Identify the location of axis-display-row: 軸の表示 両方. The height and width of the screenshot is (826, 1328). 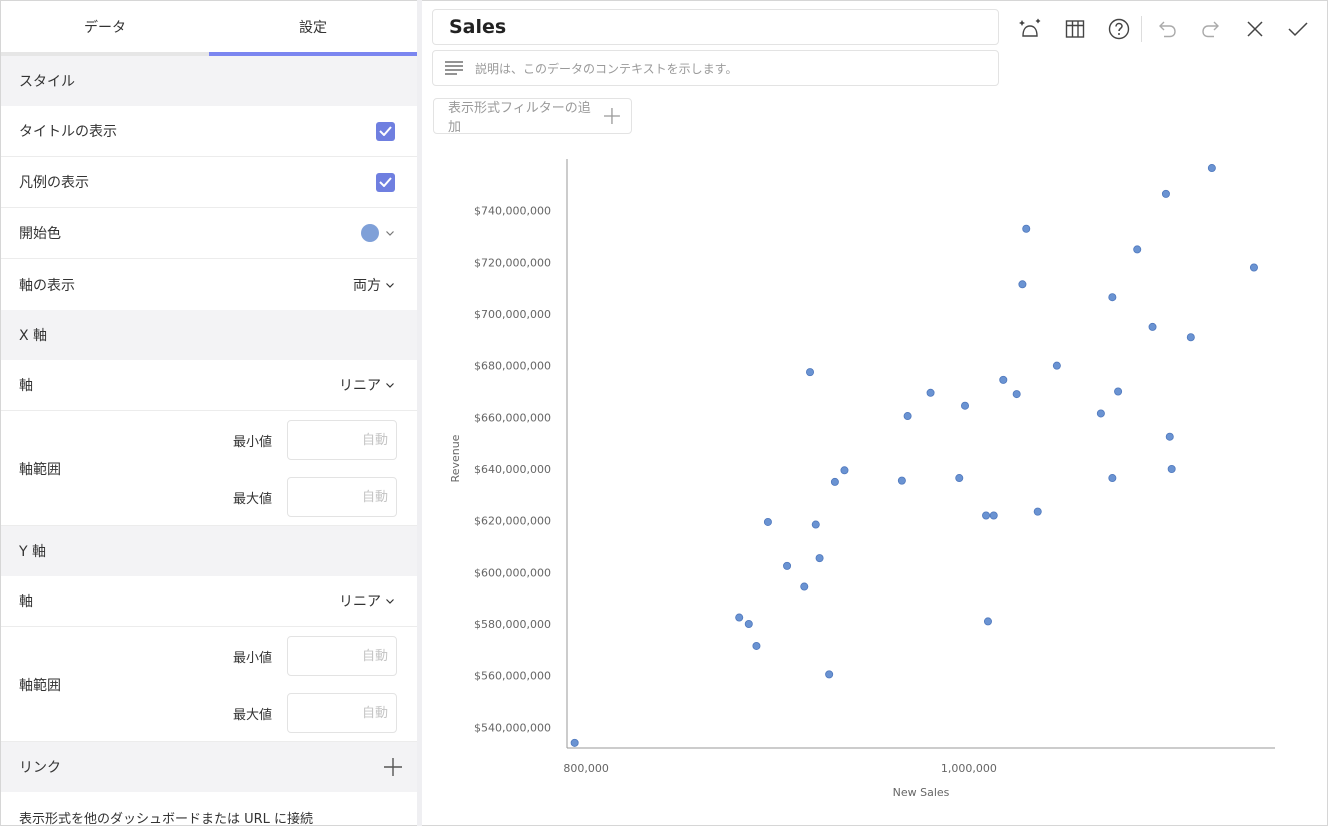
(209, 284).